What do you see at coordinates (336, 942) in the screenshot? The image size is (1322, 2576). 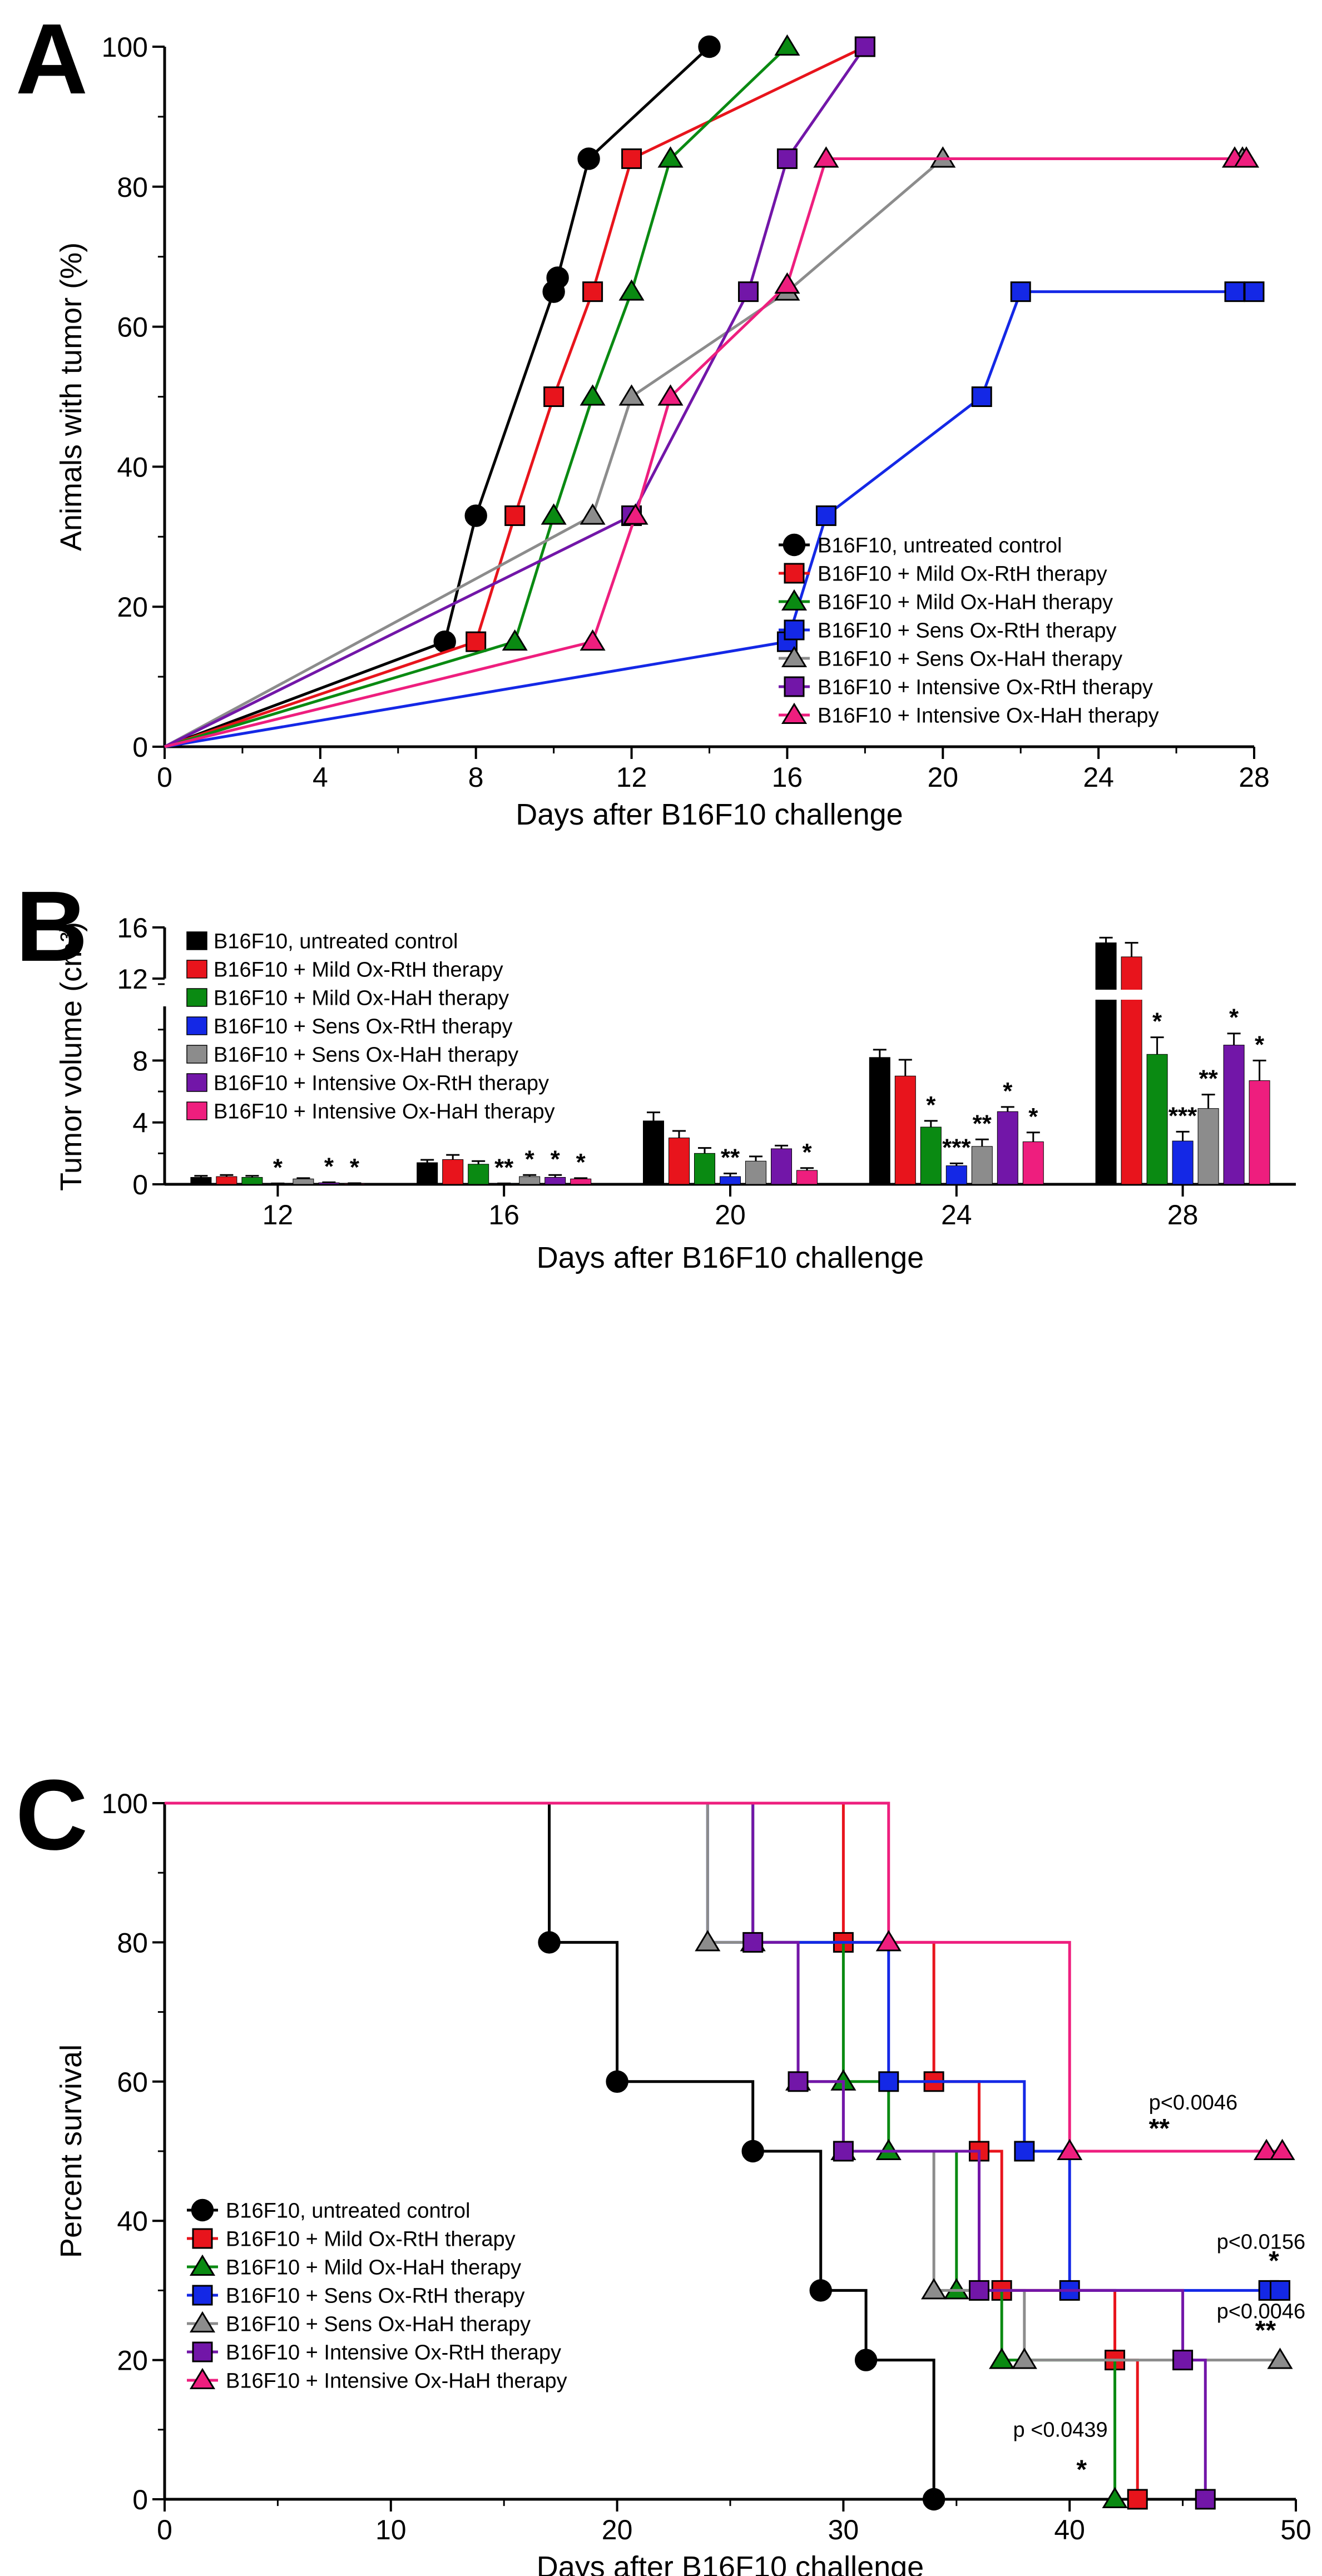 I see `panel-b-legend-label-0: B16F10, untreated control` at bounding box center [336, 942].